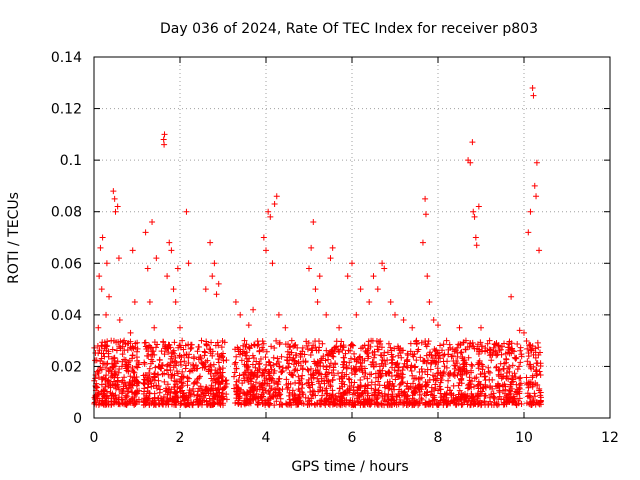  I want to click on x-tick-label: 12, so click(610, 438).